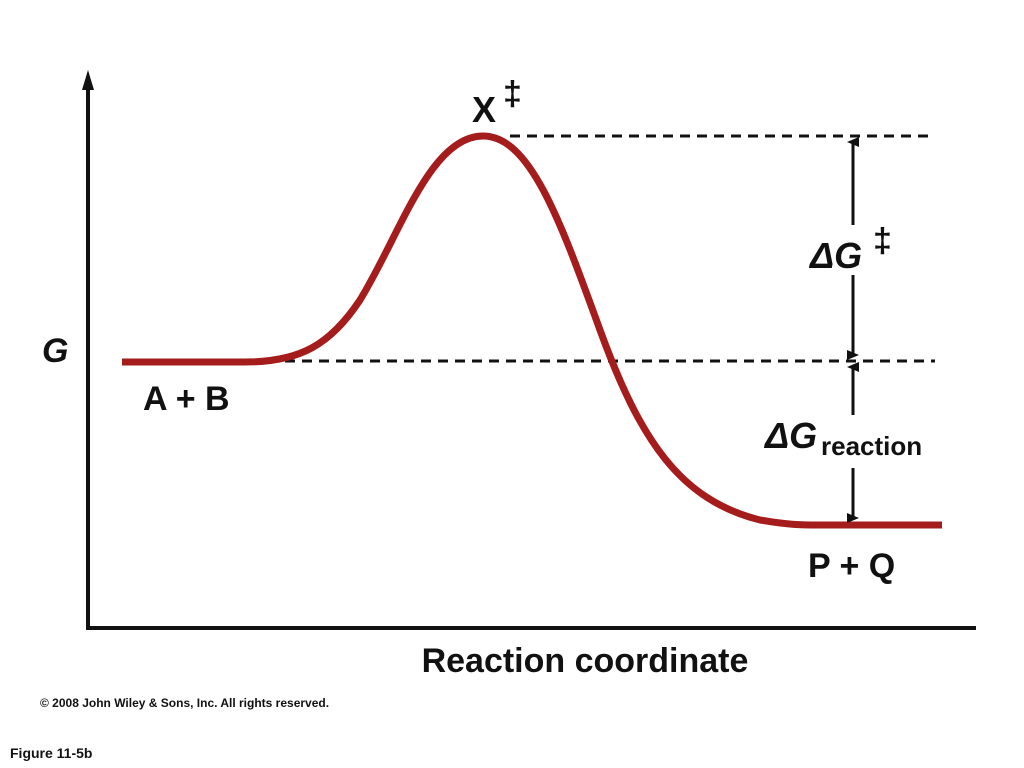 The height and width of the screenshot is (768, 1024). What do you see at coordinates (835, 255) in the screenshot?
I see `activation-energy-label: ΔG` at bounding box center [835, 255].